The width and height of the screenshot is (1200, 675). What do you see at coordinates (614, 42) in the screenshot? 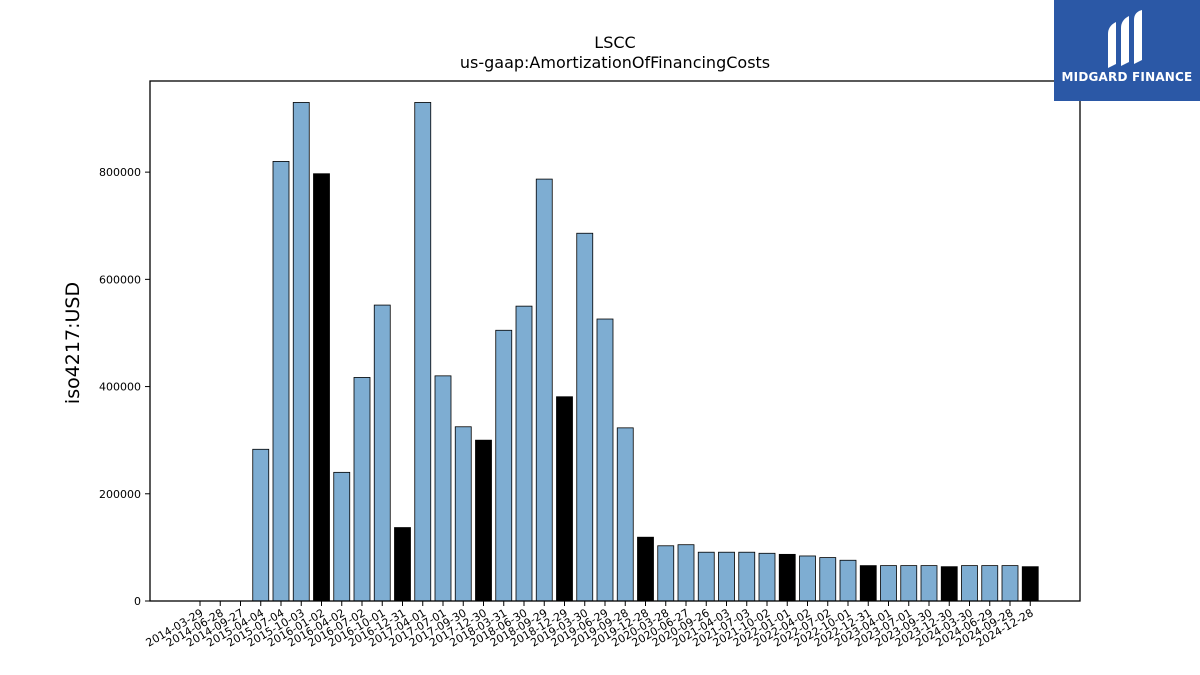
I see `chart-title: LSCC` at bounding box center [614, 42].